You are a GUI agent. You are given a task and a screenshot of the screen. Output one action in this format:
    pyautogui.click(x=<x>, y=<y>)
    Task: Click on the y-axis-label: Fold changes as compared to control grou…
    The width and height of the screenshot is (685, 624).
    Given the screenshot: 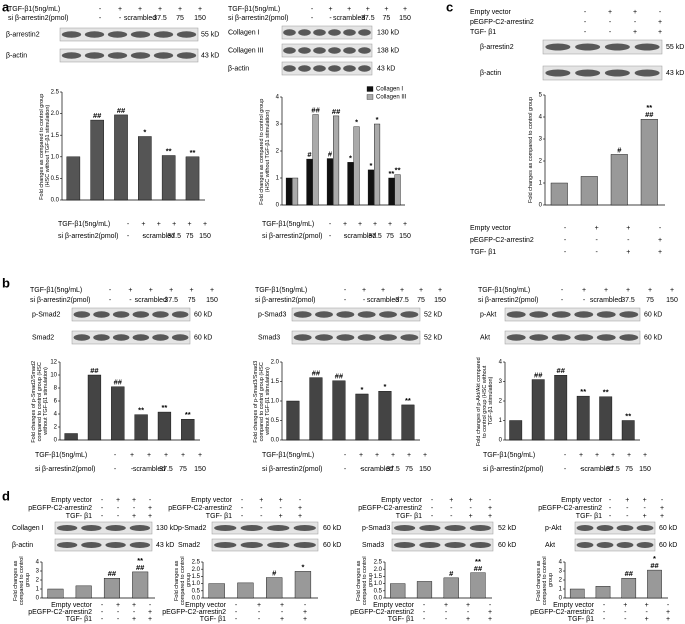 What is the action you would take?
    pyautogui.click(x=22, y=580)
    